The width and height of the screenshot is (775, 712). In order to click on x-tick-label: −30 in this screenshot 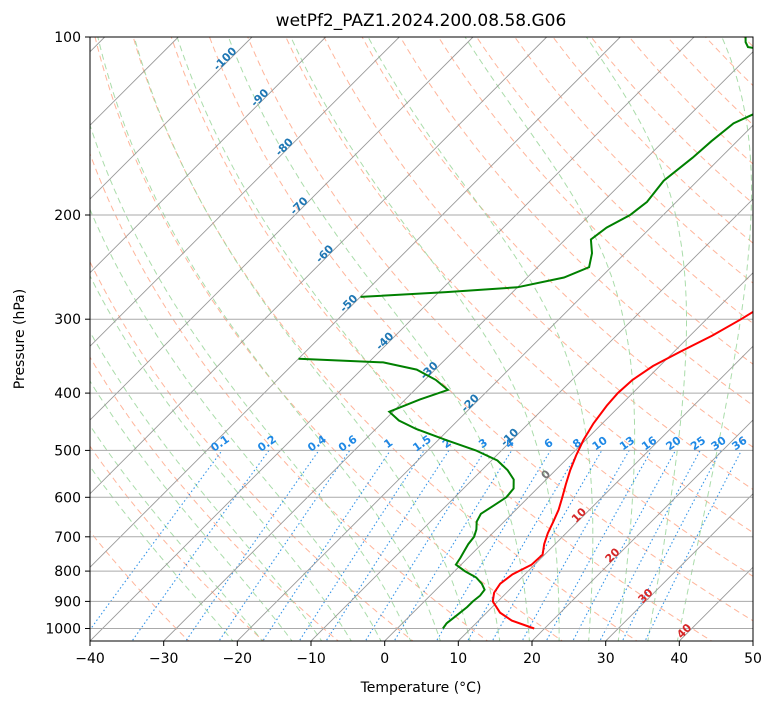, I will do `click(164, 659)`.